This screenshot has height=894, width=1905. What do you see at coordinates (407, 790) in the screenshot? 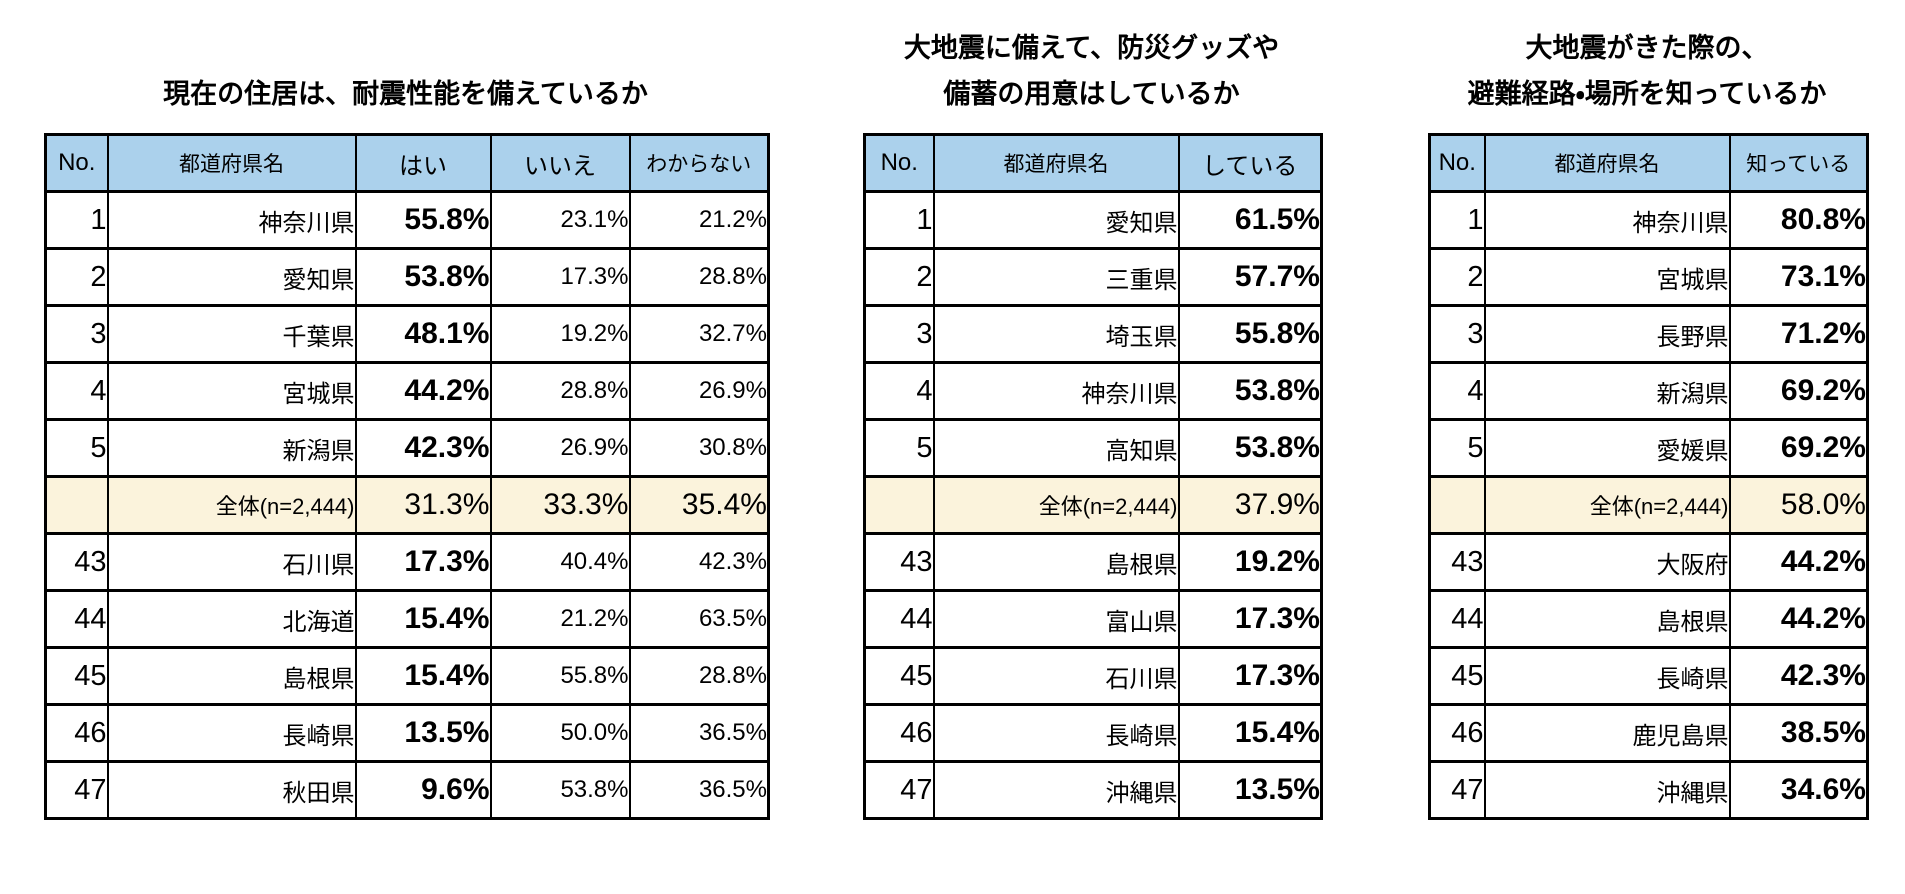
I see `table-row: 47 秋田県 9.6% 53.8% 36.5%` at bounding box center [407, 790].